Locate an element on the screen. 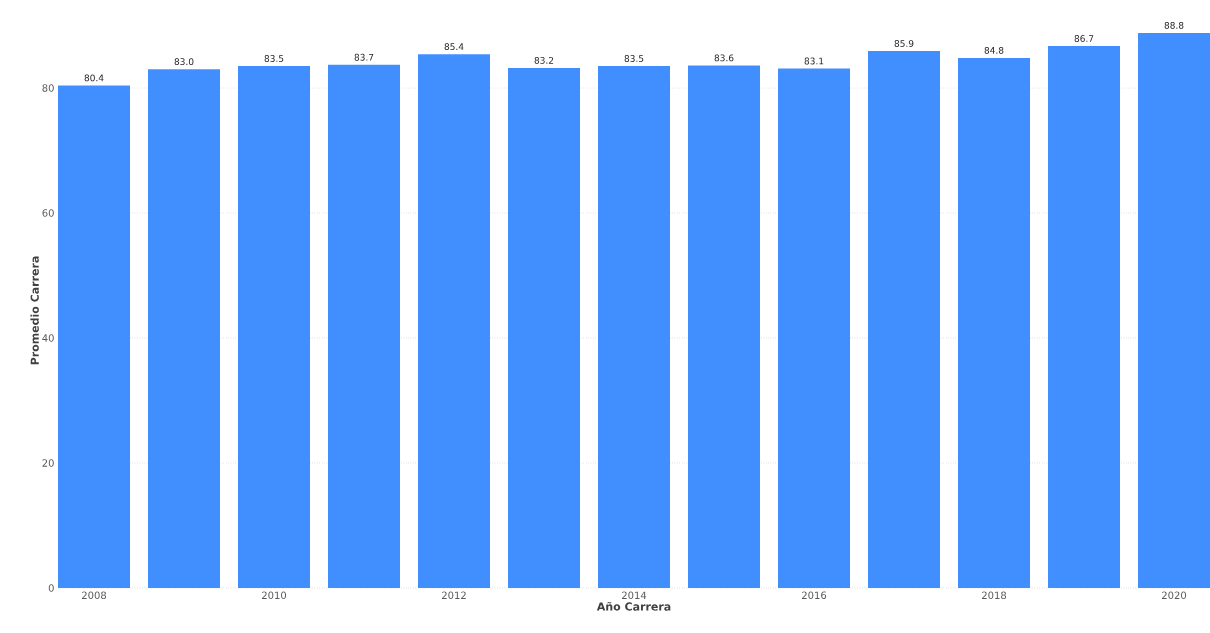 The image size is (1210, 633). data-label: 84.8 is located at coordinates (994, 50).